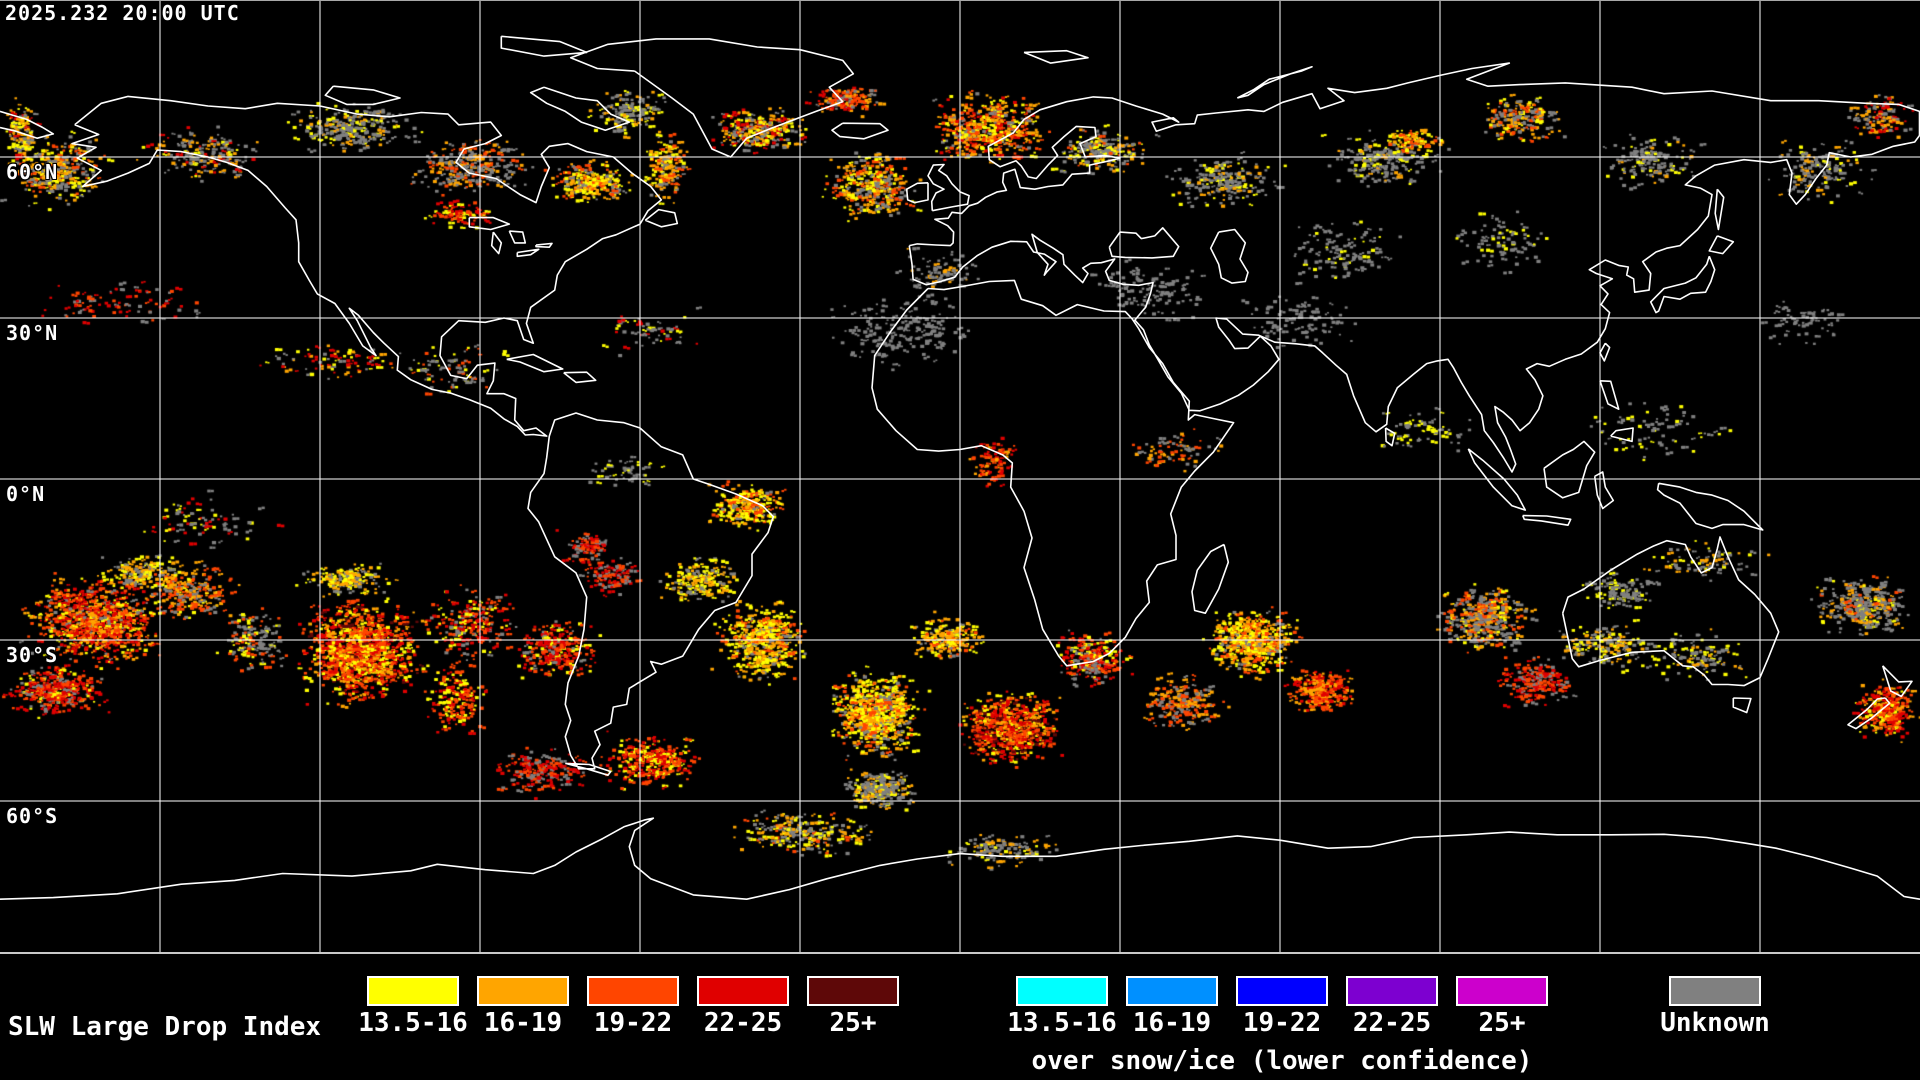  I want to click on legend-snow-ice-item: 22-25, so click(1392, 1006).